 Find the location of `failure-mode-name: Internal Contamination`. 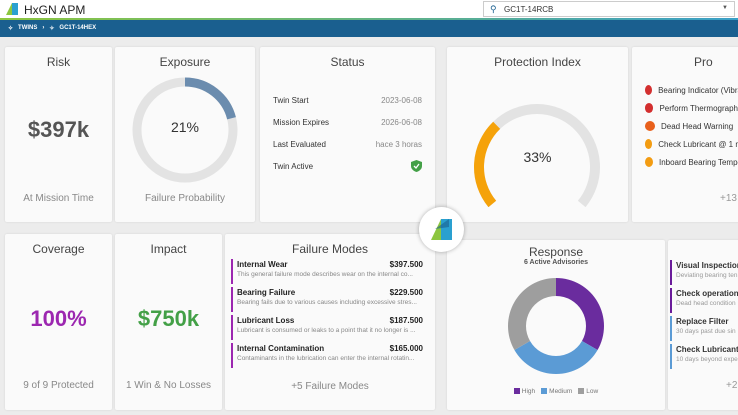

failure-mode-name: Internal Contamination is located at coordinates (281, 348).